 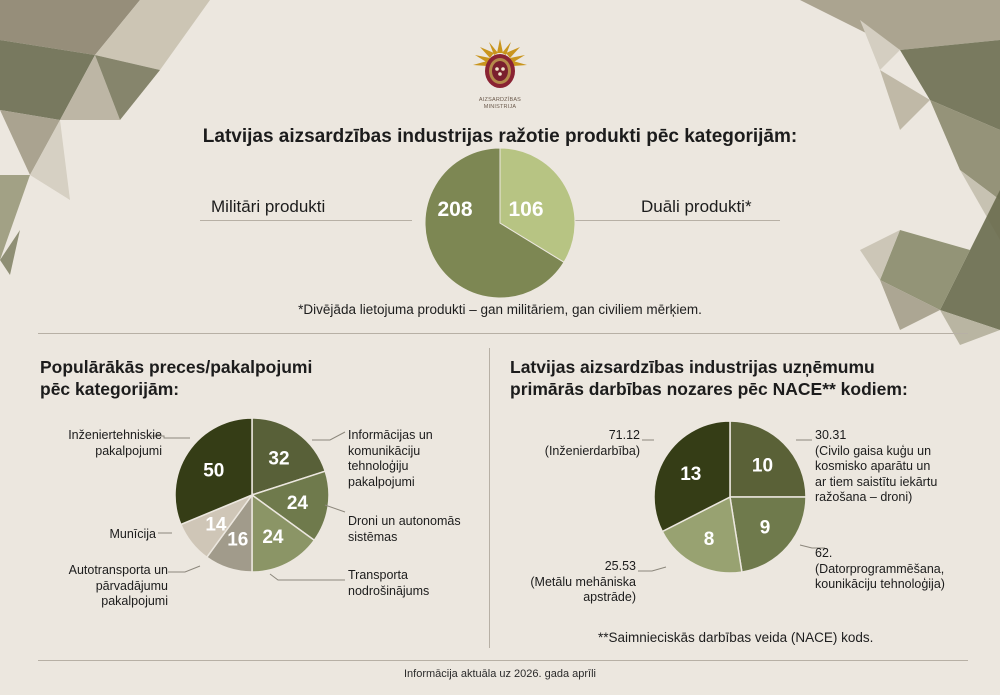 What do you see at coordinates (709, 539) in the screenshot?
I see `nace-value-25-53-metalu-mehaniska-apstrade: 8` at bounding box center [709, 539].